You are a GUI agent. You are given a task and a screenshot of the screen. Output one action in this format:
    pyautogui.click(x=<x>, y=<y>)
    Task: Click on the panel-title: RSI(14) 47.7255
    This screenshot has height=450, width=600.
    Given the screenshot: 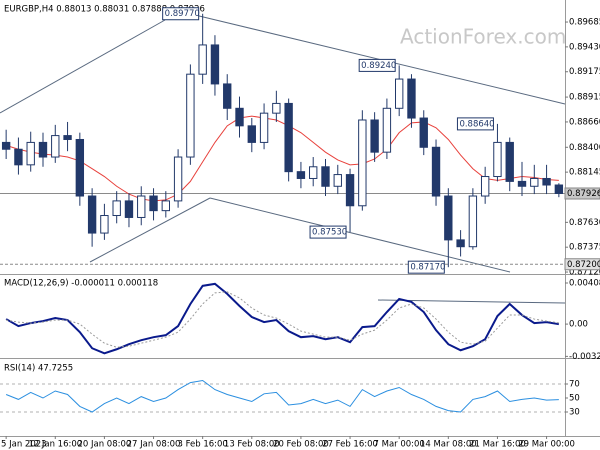 What is the action you would take?
    pyautogui.click(x=38, y=369)
    